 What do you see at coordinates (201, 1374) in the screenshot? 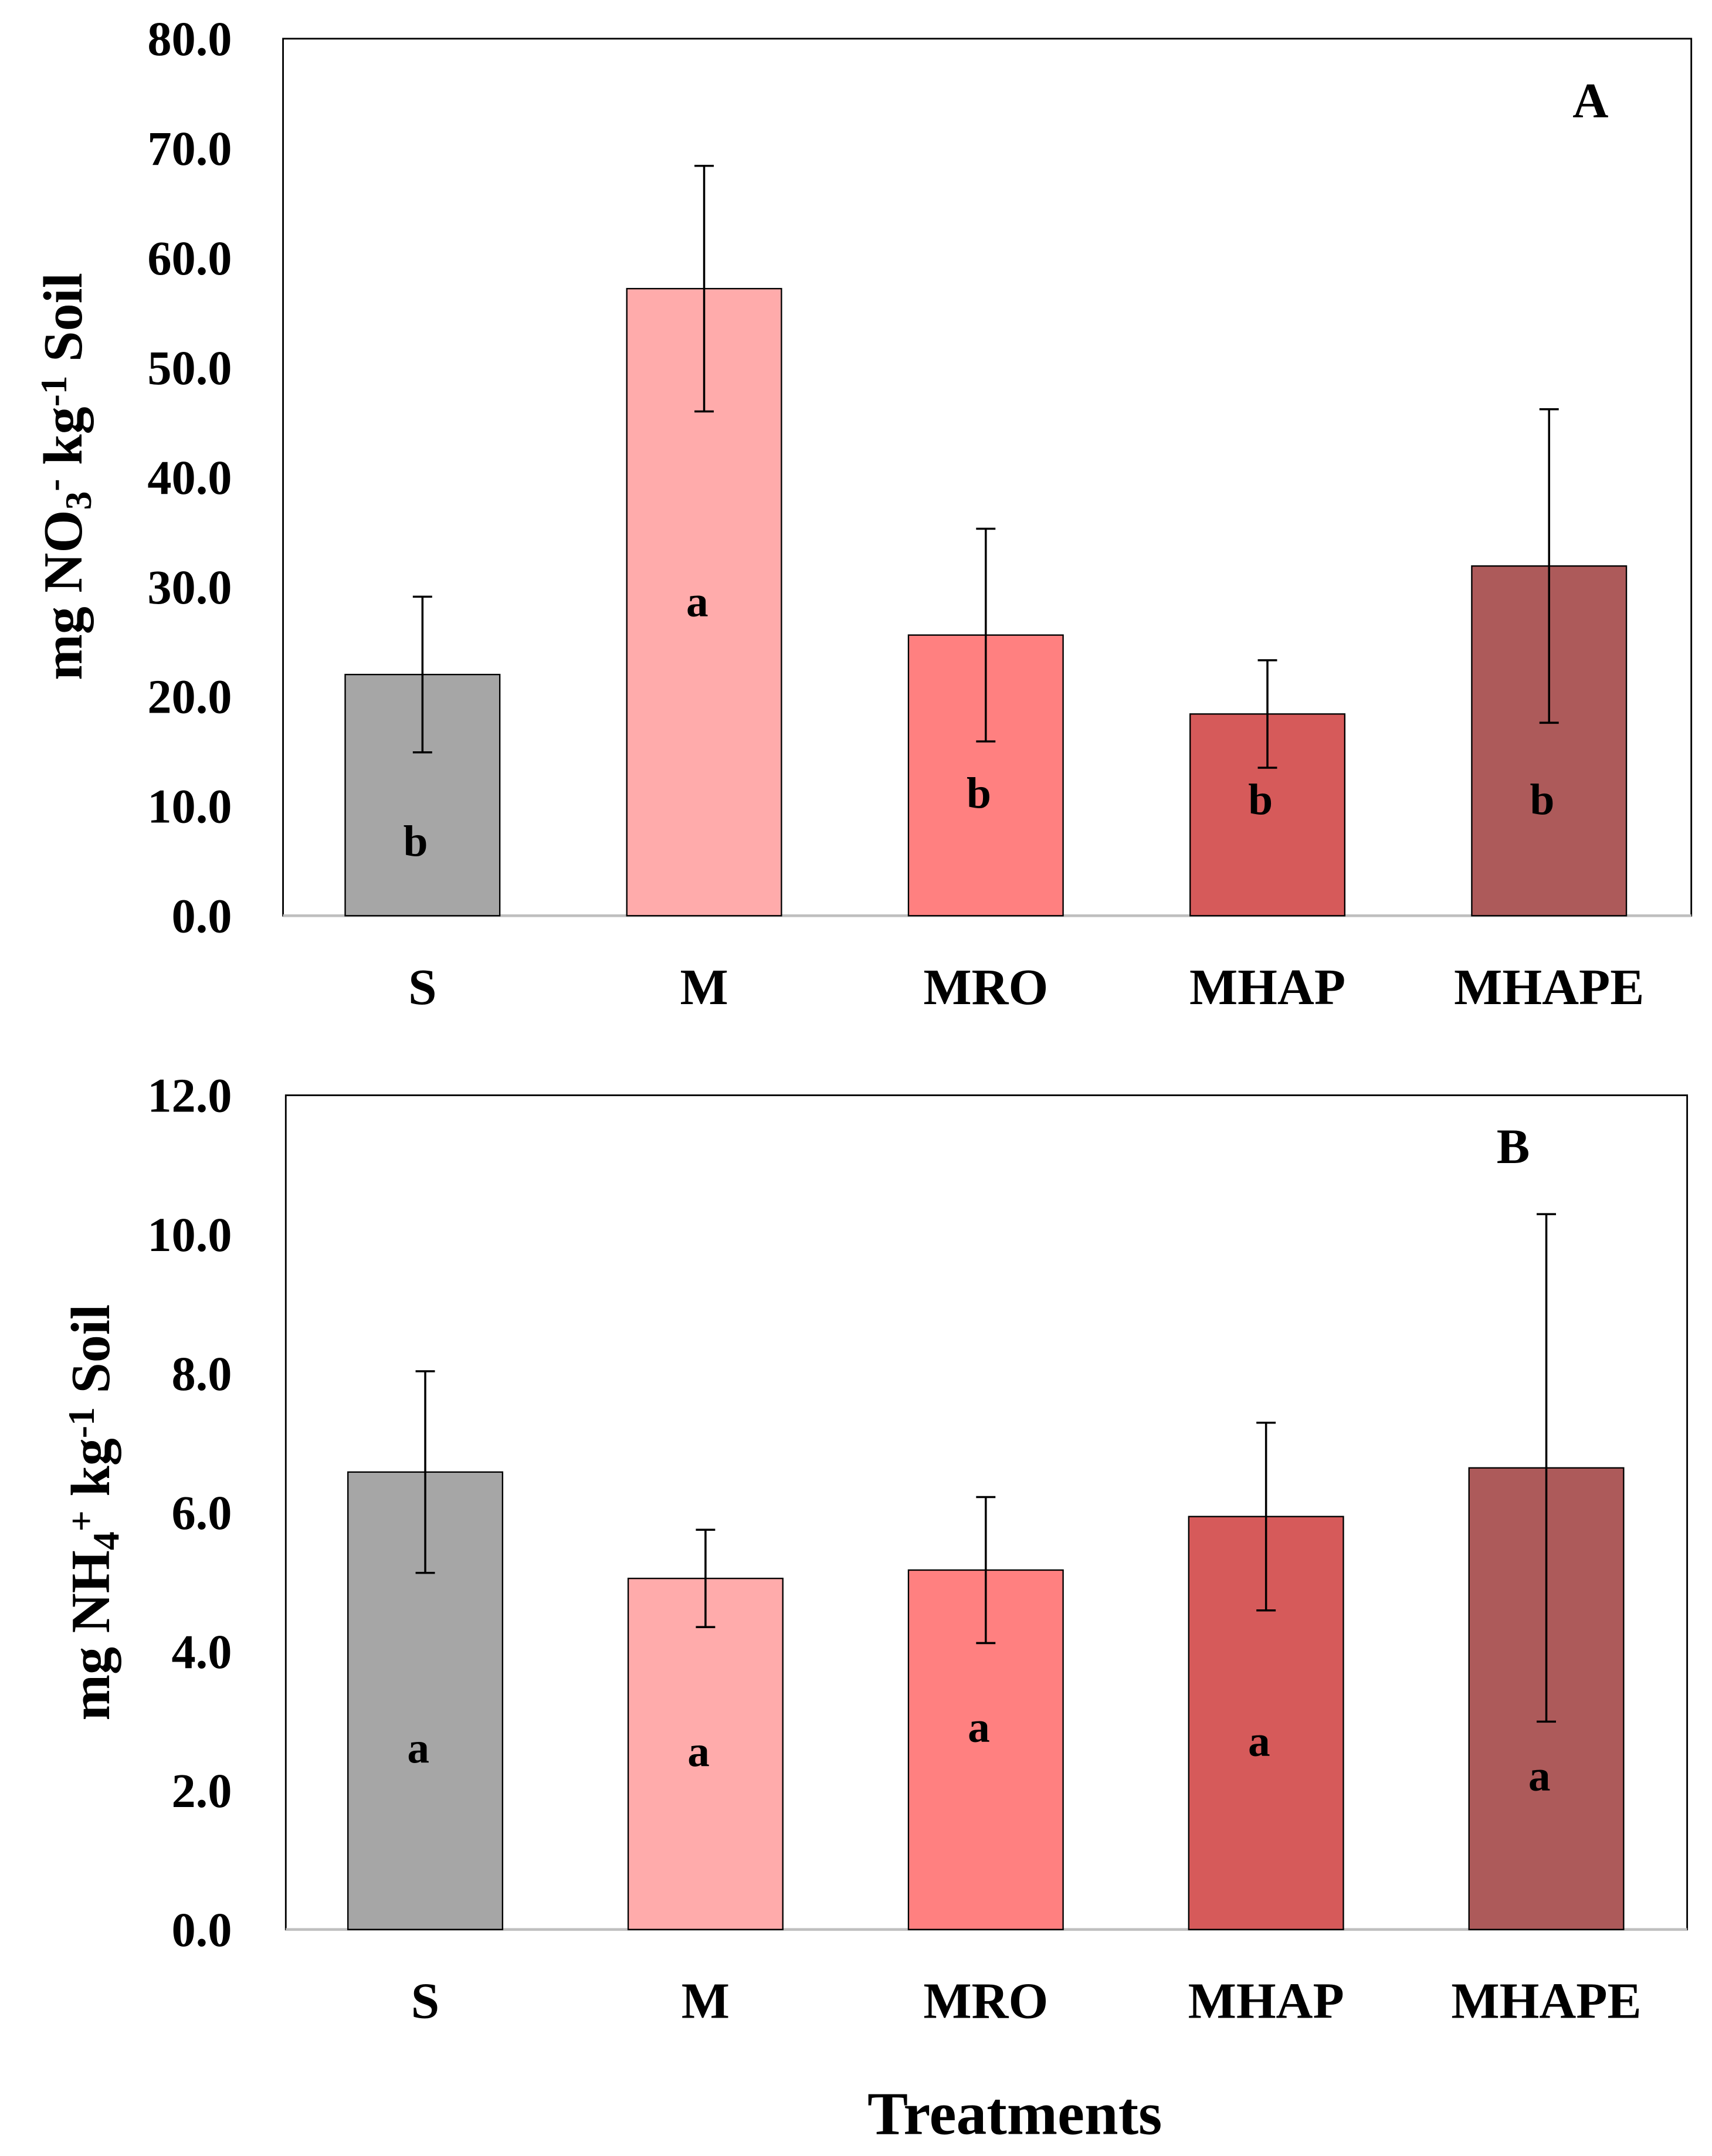
I see `y-tick-label: 8.0` at bounding box center [201, 1374].